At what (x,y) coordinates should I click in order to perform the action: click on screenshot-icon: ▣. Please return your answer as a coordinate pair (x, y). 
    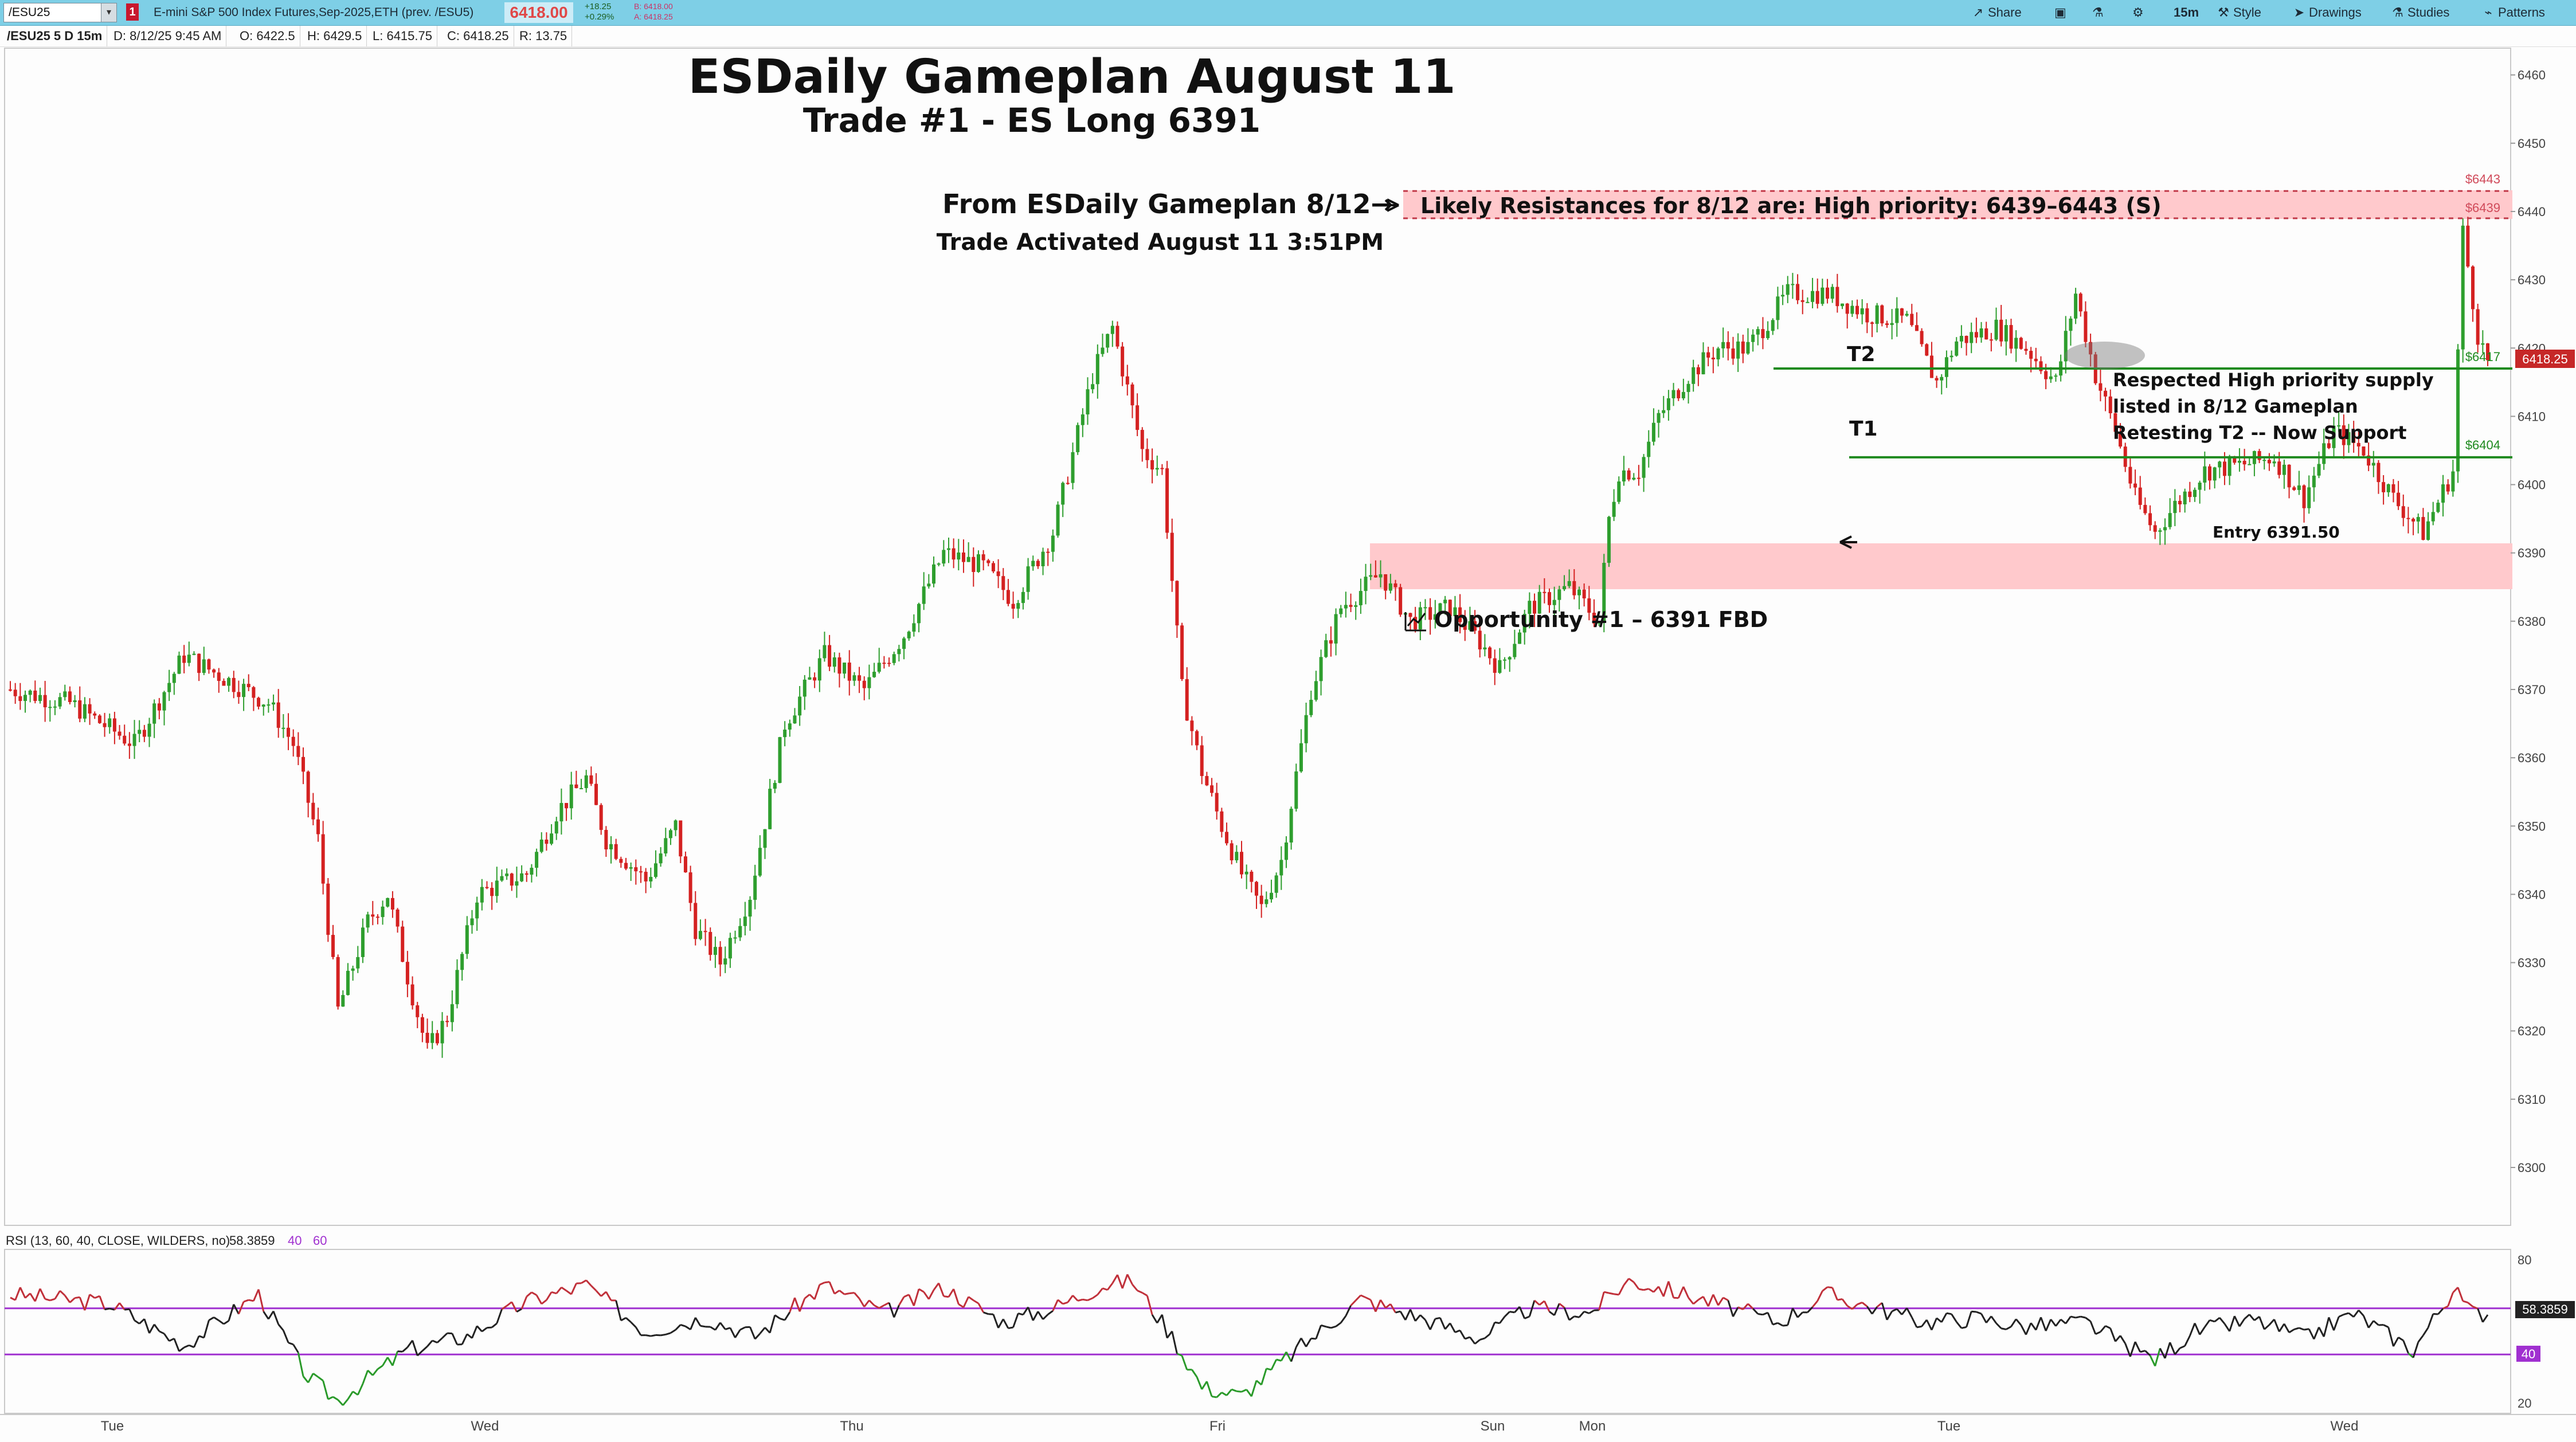
    Looking at the image, I should click on (2060, 12).